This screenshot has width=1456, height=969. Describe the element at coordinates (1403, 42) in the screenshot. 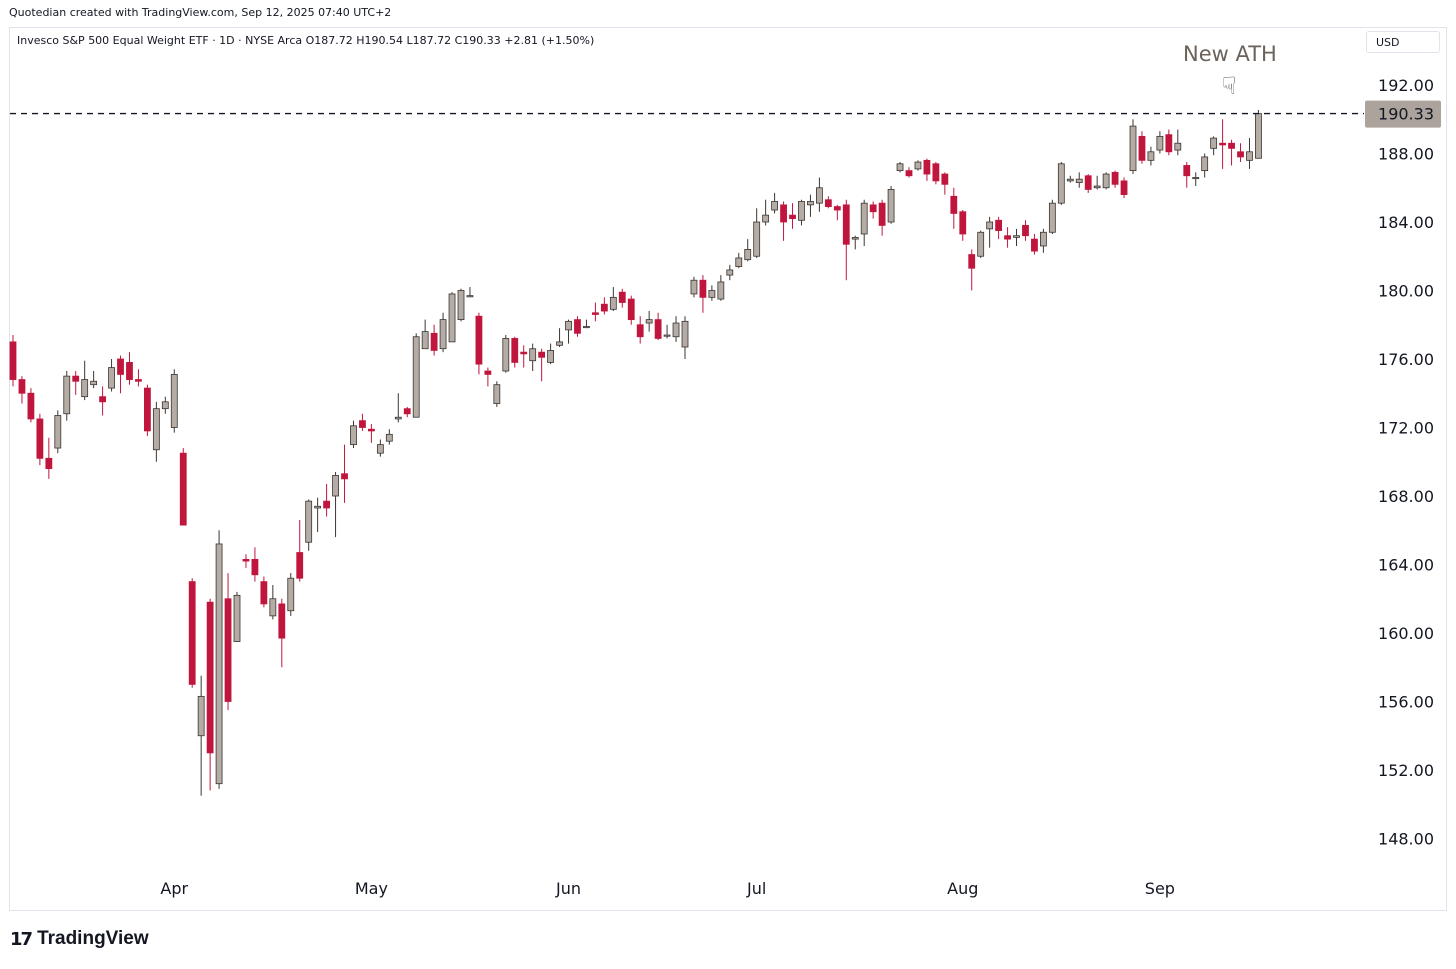

I see `currency-button: USD` at that location.